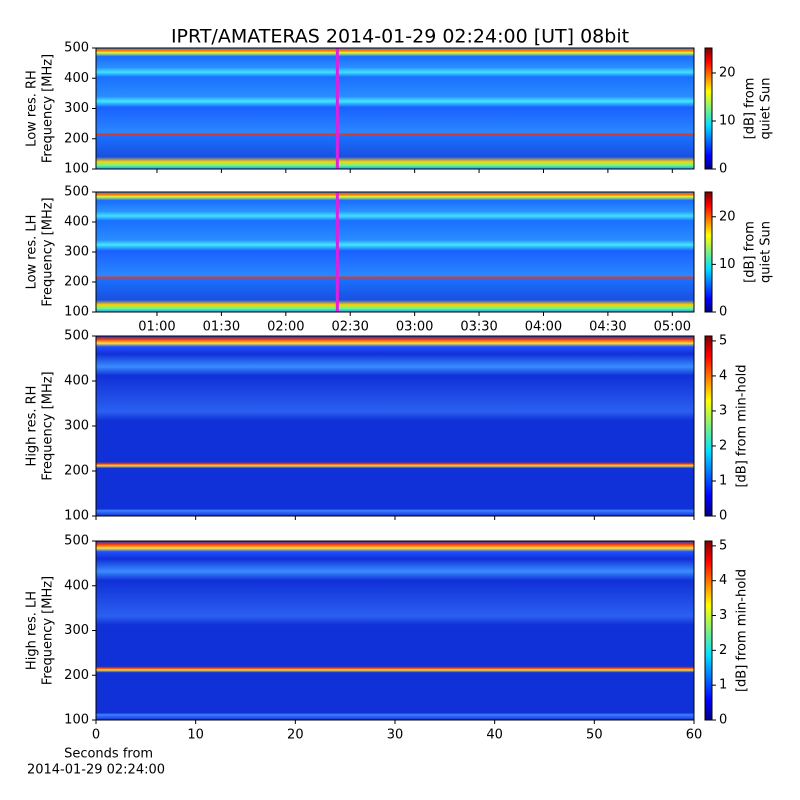 This screenshot has width=800, height=800. I want to click on x-tick-label: 60, so click(694, 735).